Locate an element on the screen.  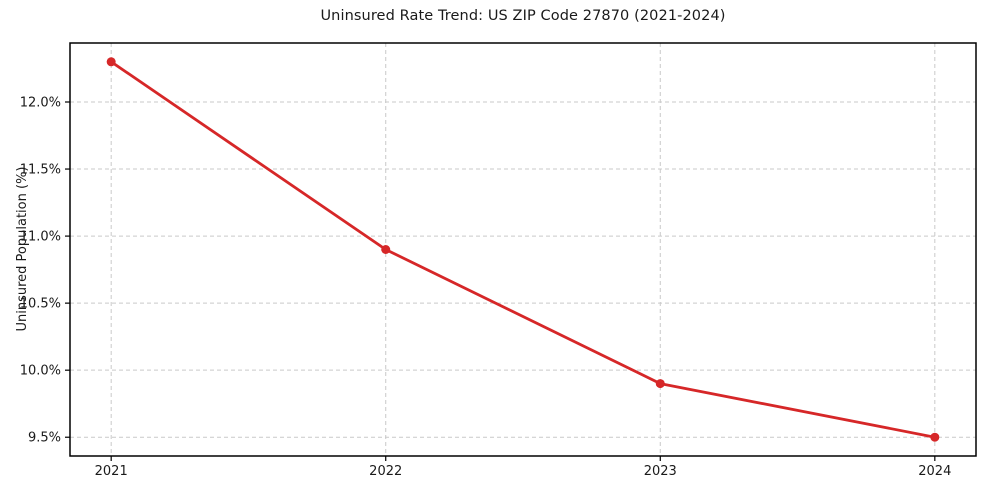
x-tick-label: 2023 is located at coordinates (660, 471).